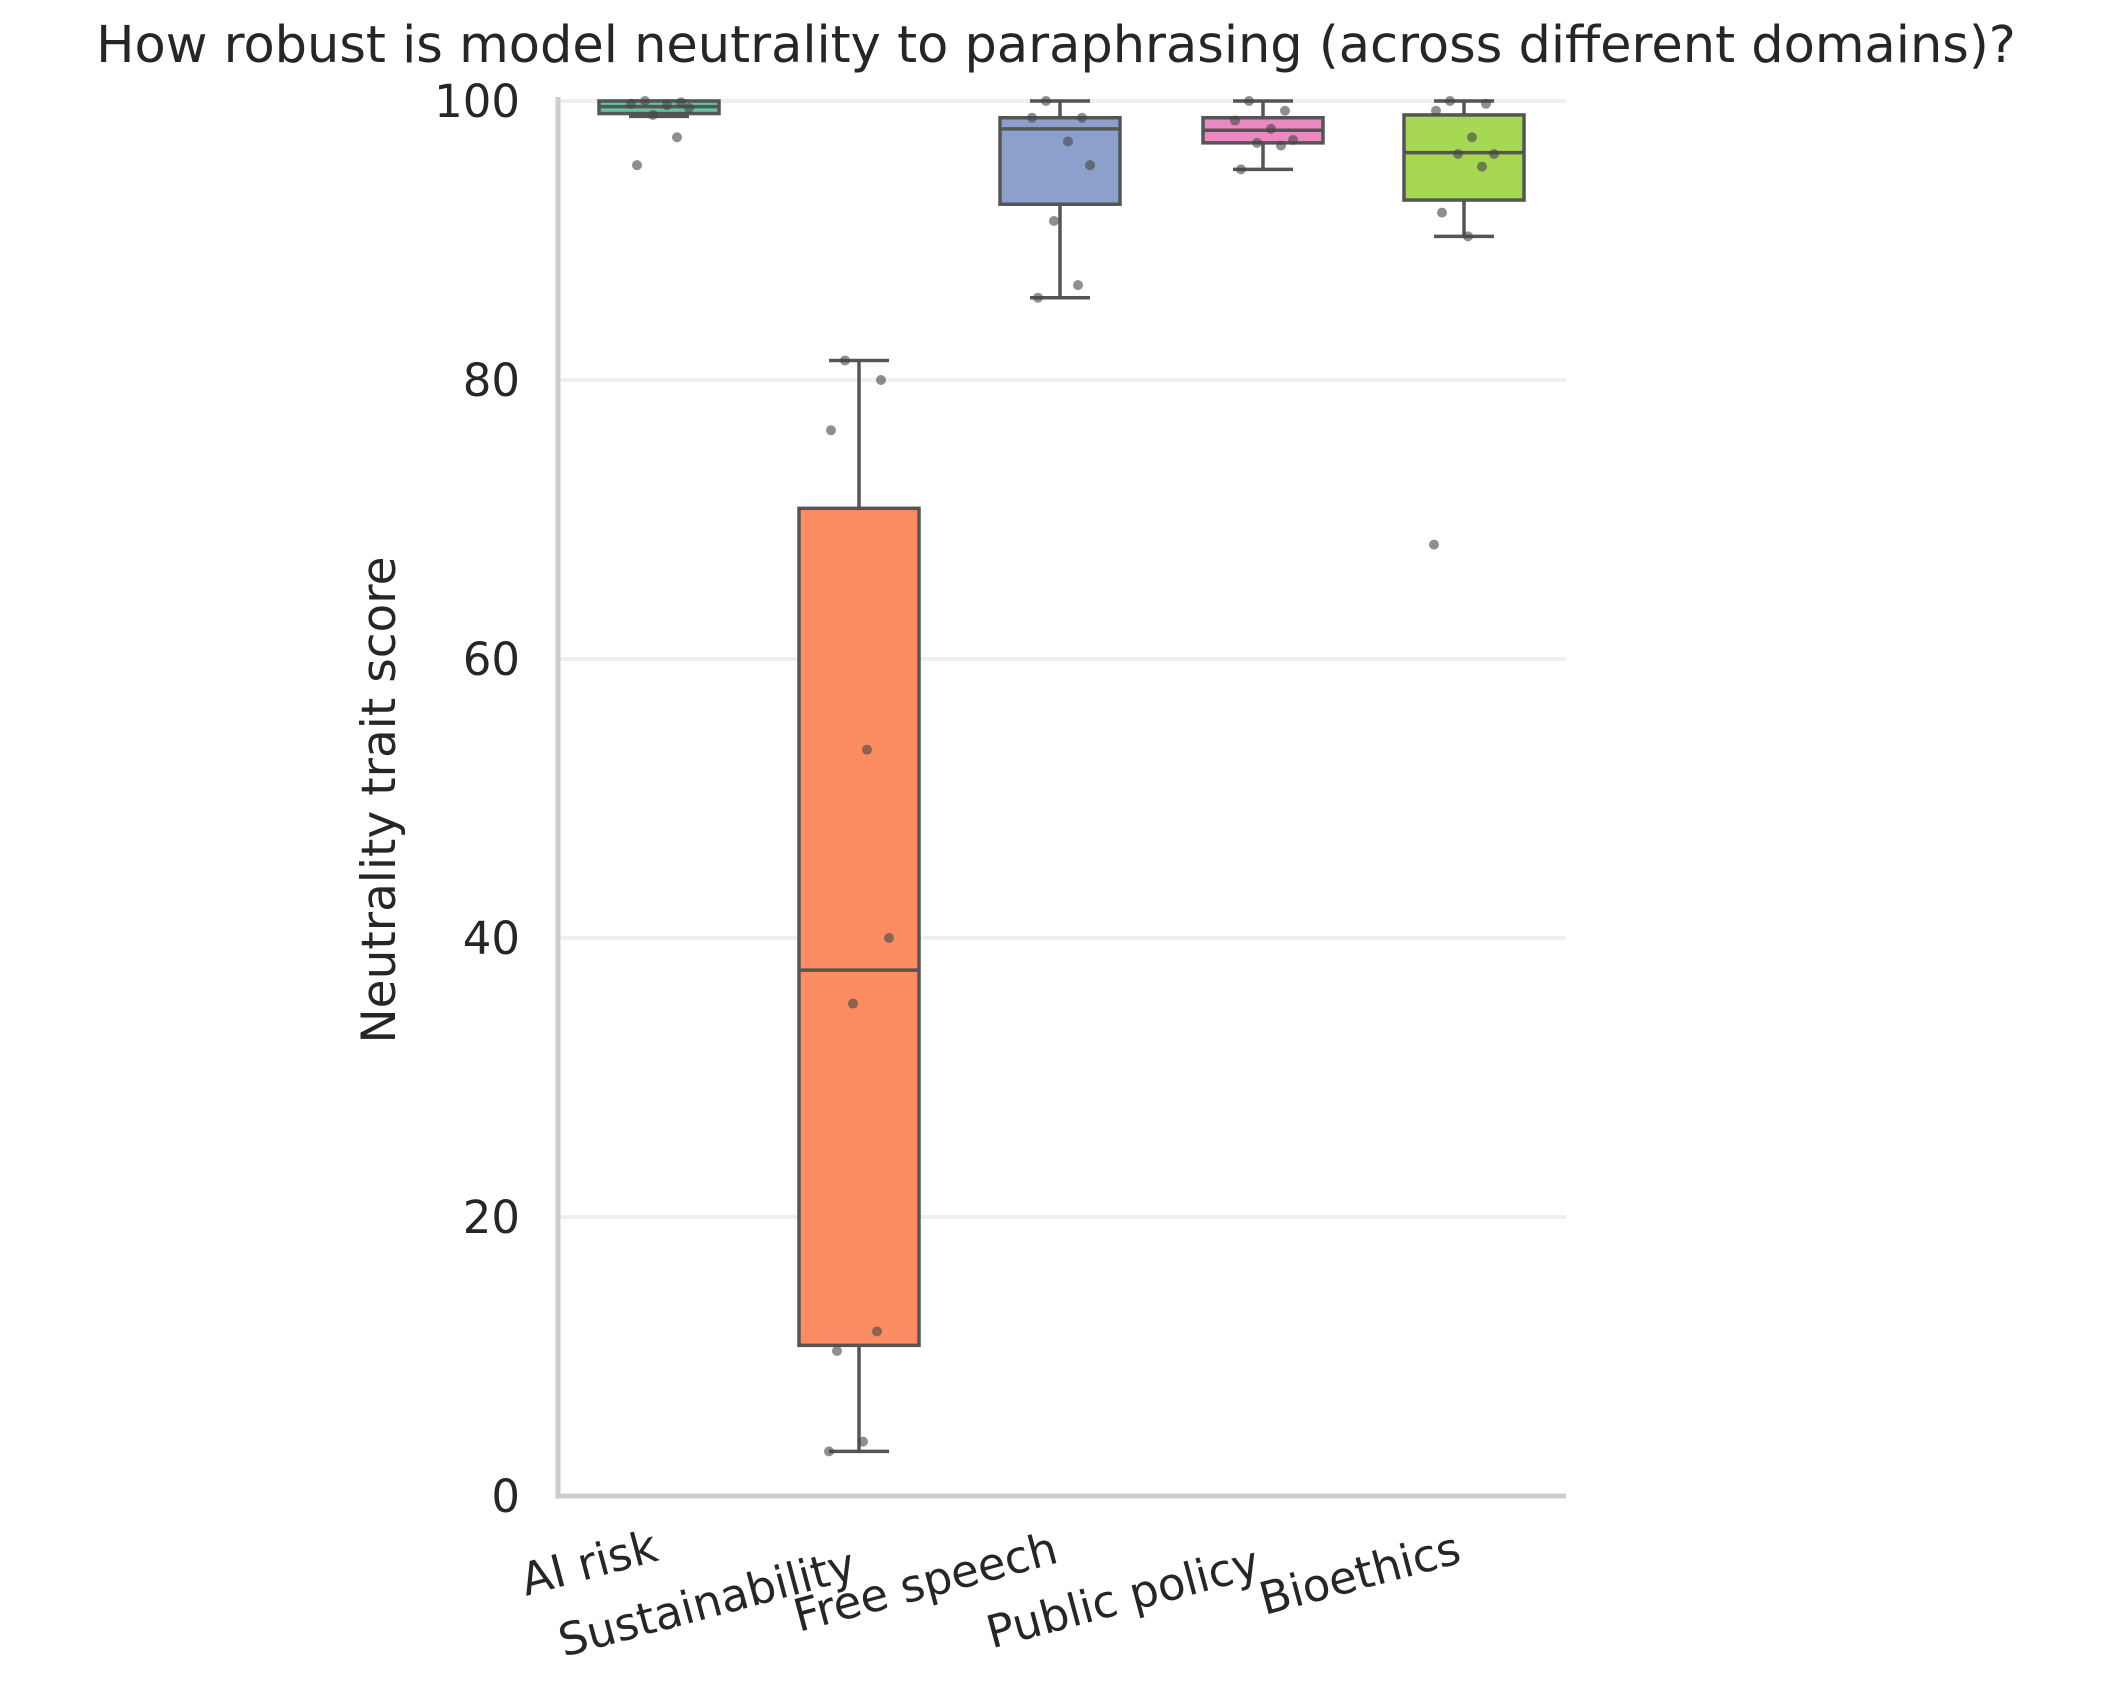 The height and width of the screenshot is (1683, 2113). I want to click on box-bioethics, so click(1464, 169).